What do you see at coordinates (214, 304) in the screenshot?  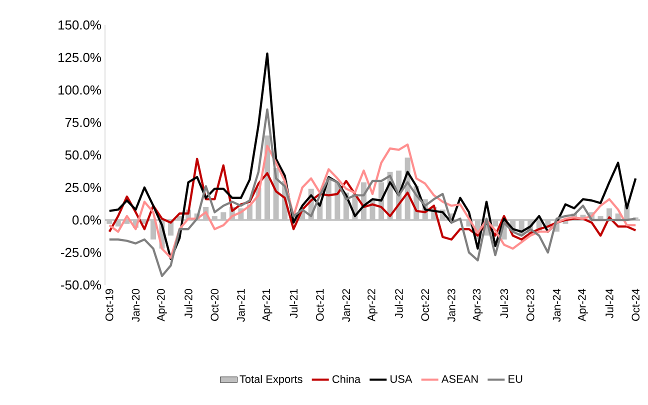 I see `x-tick-label: Oct-20` at bounding box center [214, 304].